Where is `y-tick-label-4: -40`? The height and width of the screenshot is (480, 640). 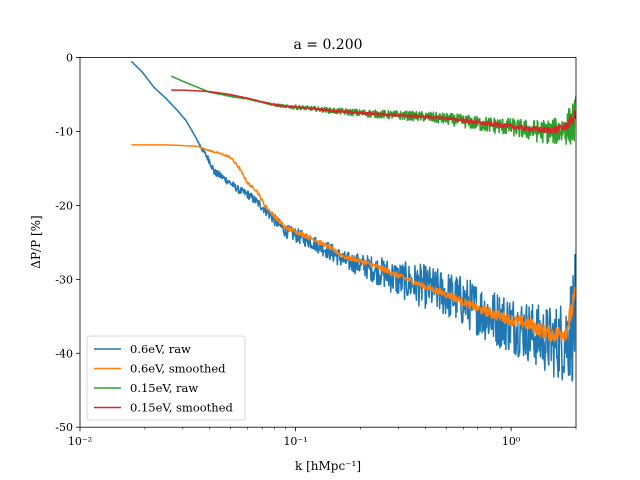
y-tick-label-4: -40 is located at coordinates (64, 353).